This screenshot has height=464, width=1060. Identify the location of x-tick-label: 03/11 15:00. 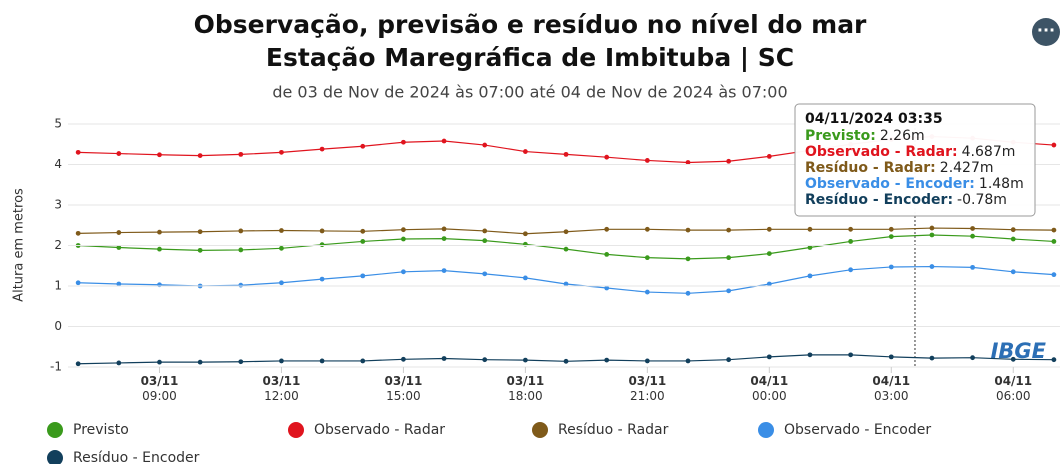
(404, 388).